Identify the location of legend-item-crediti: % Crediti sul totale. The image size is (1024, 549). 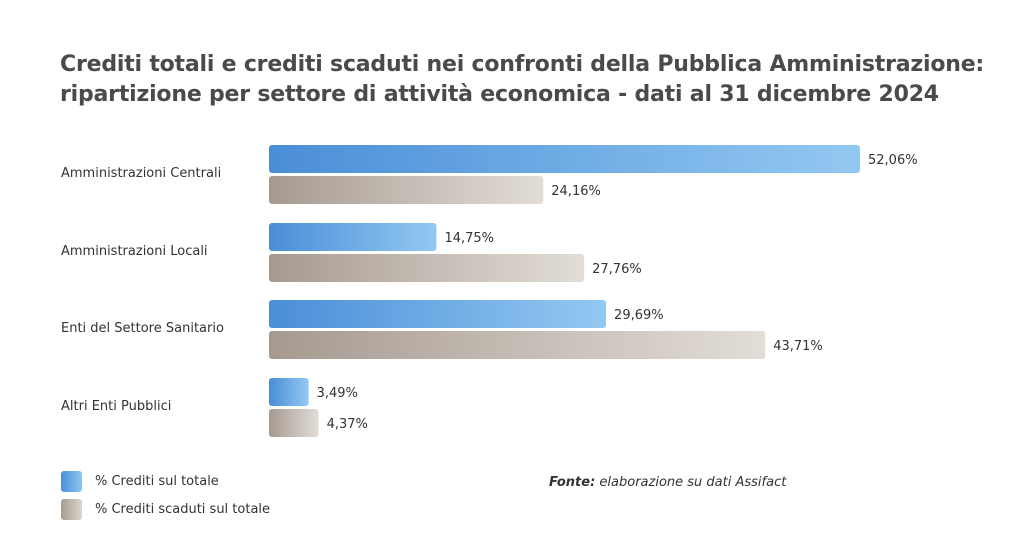
(165, 481).